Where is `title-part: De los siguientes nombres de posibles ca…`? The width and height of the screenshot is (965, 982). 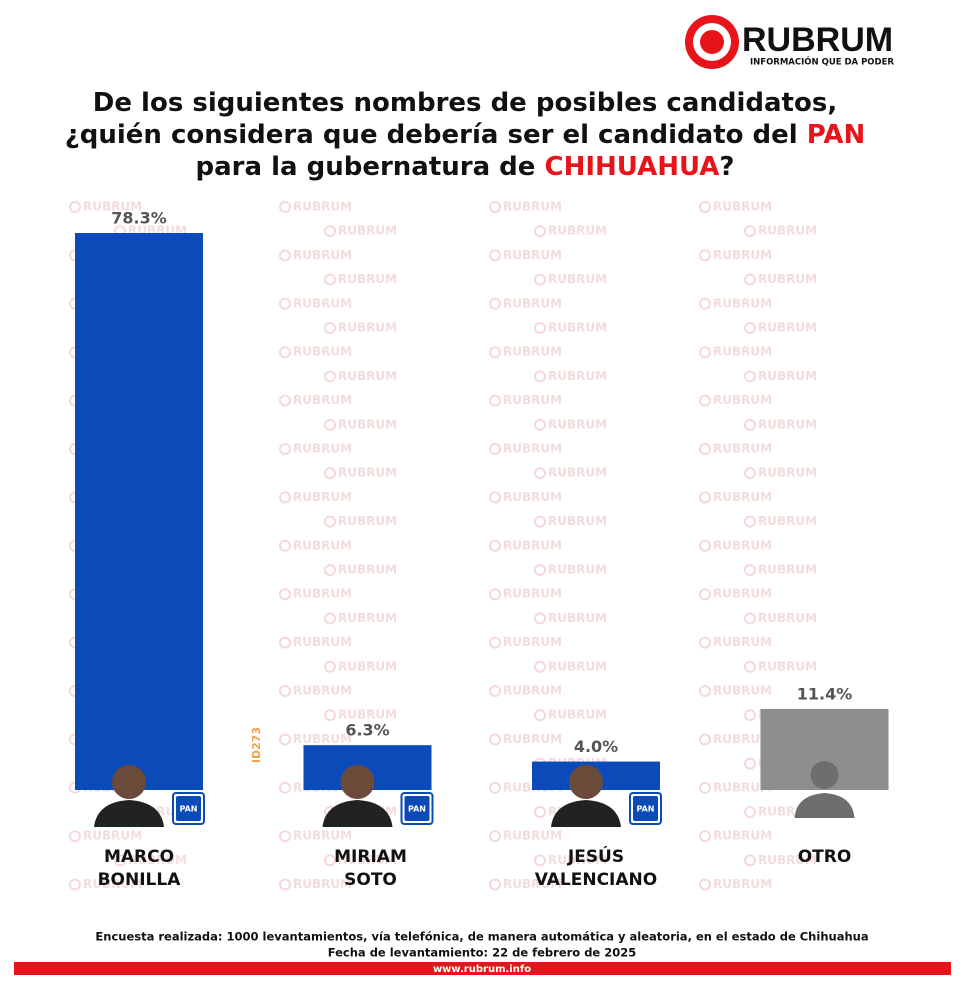 title-part: De los siguientes nombres de posibles ca… is located at coordinates (465, 103).